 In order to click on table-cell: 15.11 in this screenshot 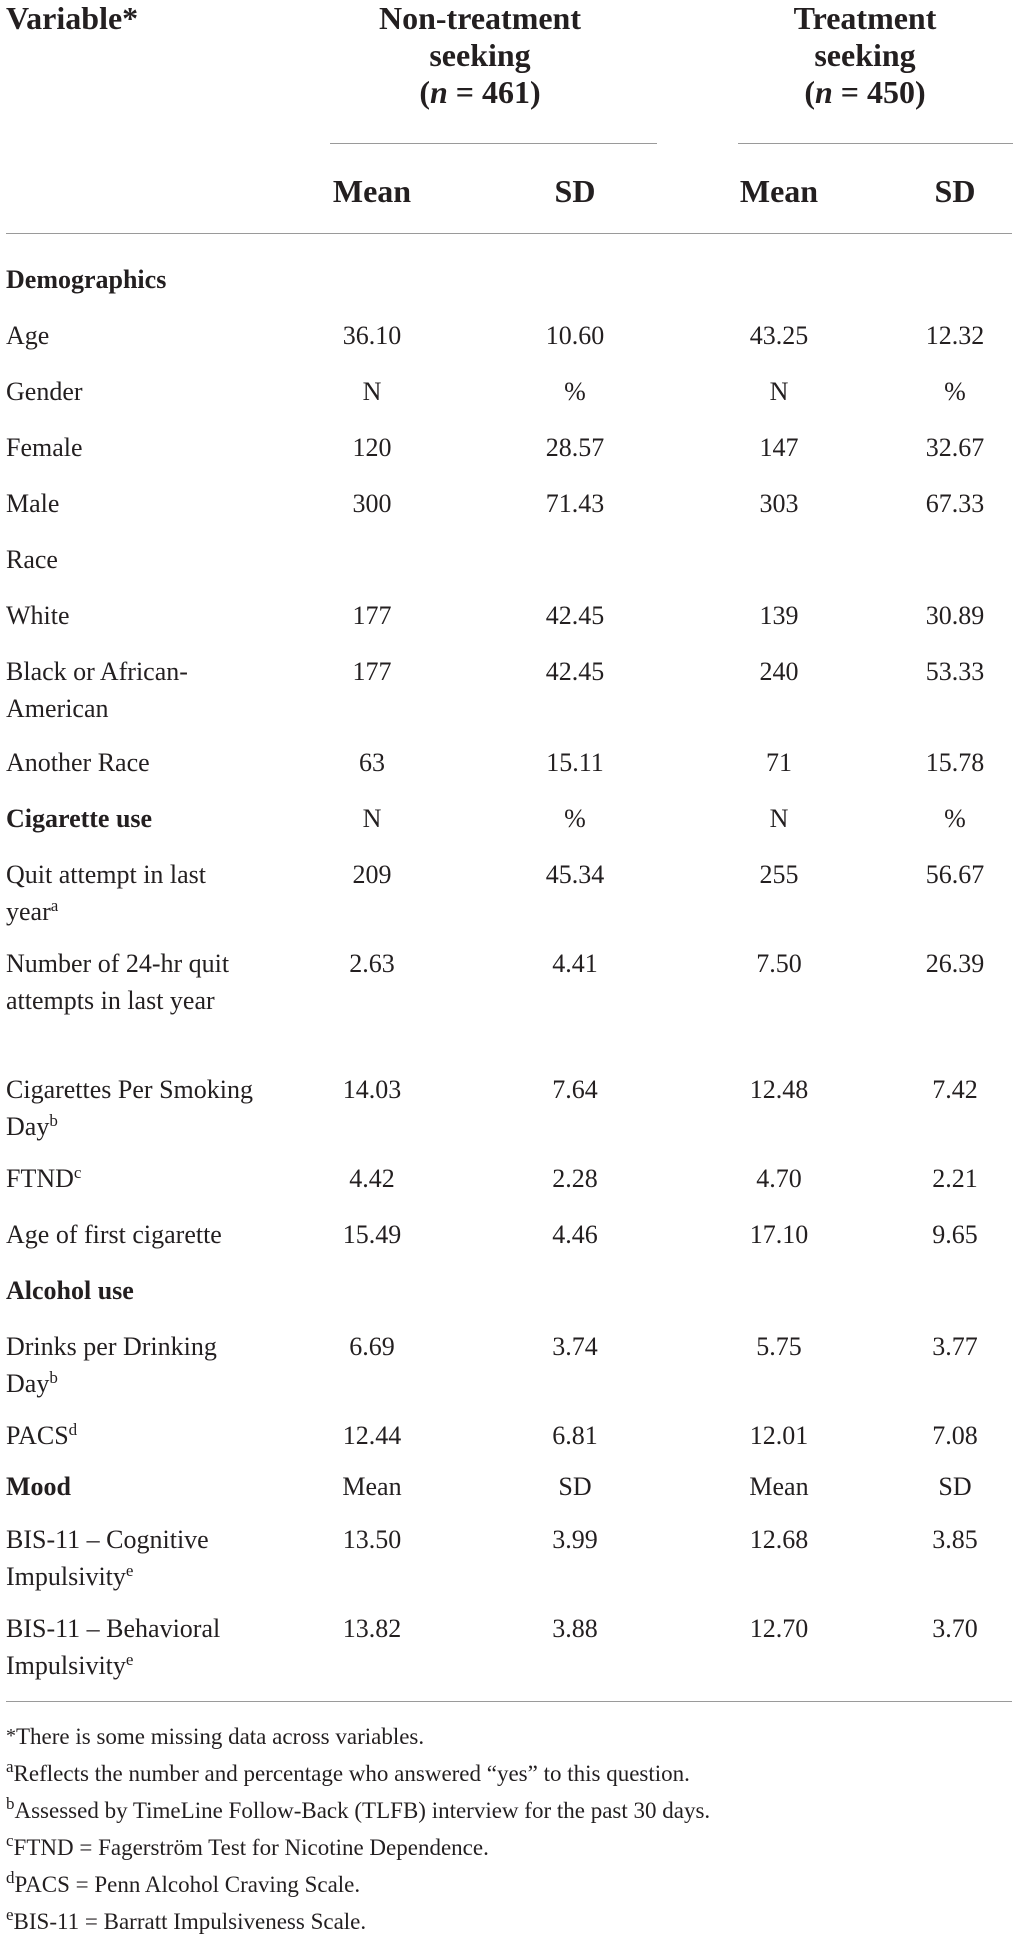, I will do `click(575, 762)`.